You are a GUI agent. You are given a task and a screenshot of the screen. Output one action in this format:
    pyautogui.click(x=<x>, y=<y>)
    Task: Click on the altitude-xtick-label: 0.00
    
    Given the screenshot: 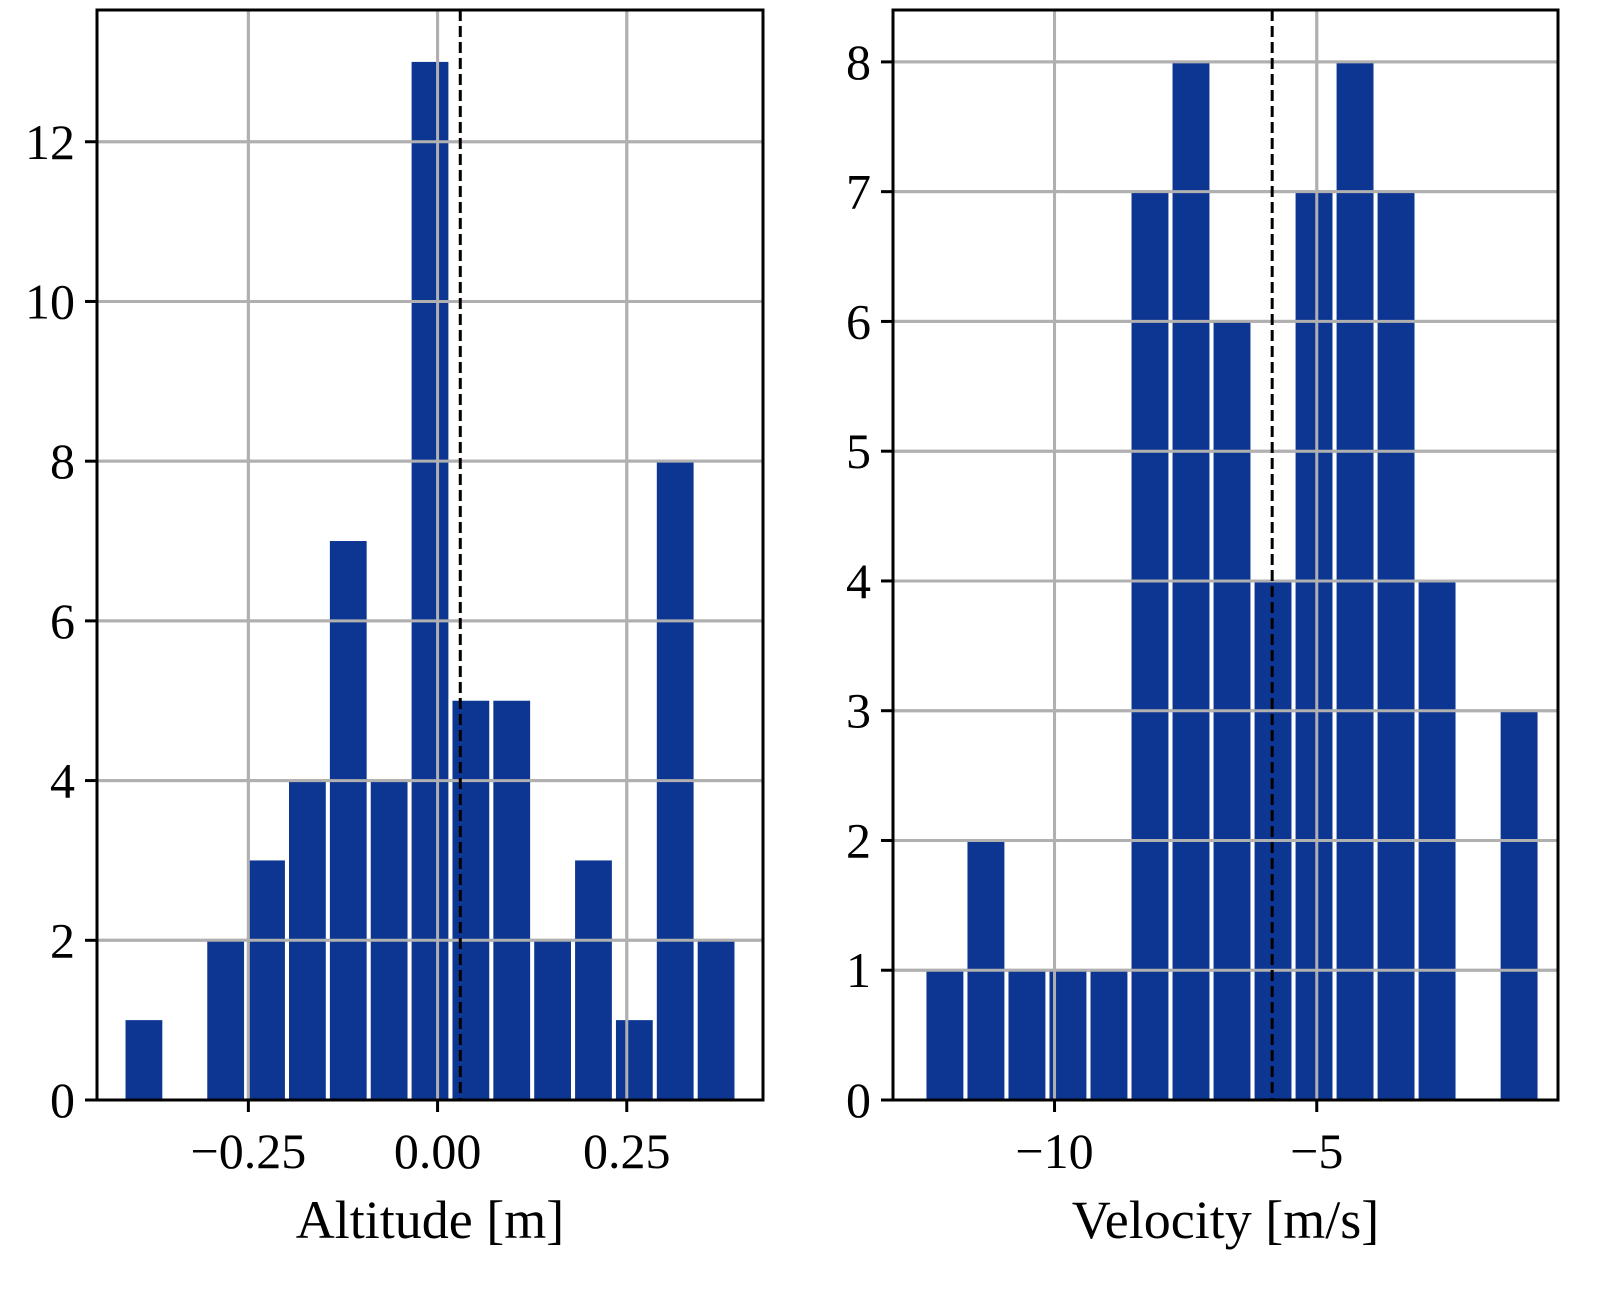 What is the action you would take?
    pyautogui.click(x=438, y=1151)
    